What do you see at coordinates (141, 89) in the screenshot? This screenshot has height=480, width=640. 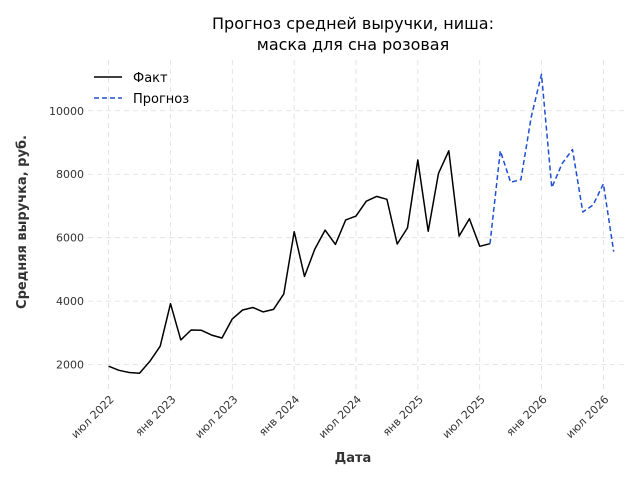 I see `legend: Факт Прогноз` at bounding box center [141, 89].